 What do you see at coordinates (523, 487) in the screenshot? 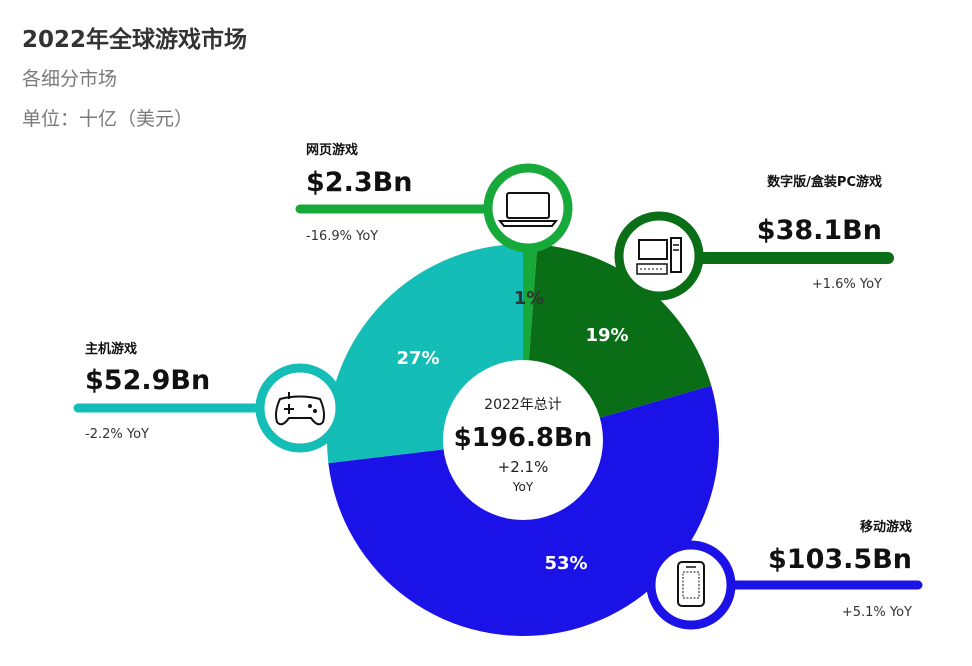
I see `center-yoy-unit: YoY` at bounding box center [523, 487].